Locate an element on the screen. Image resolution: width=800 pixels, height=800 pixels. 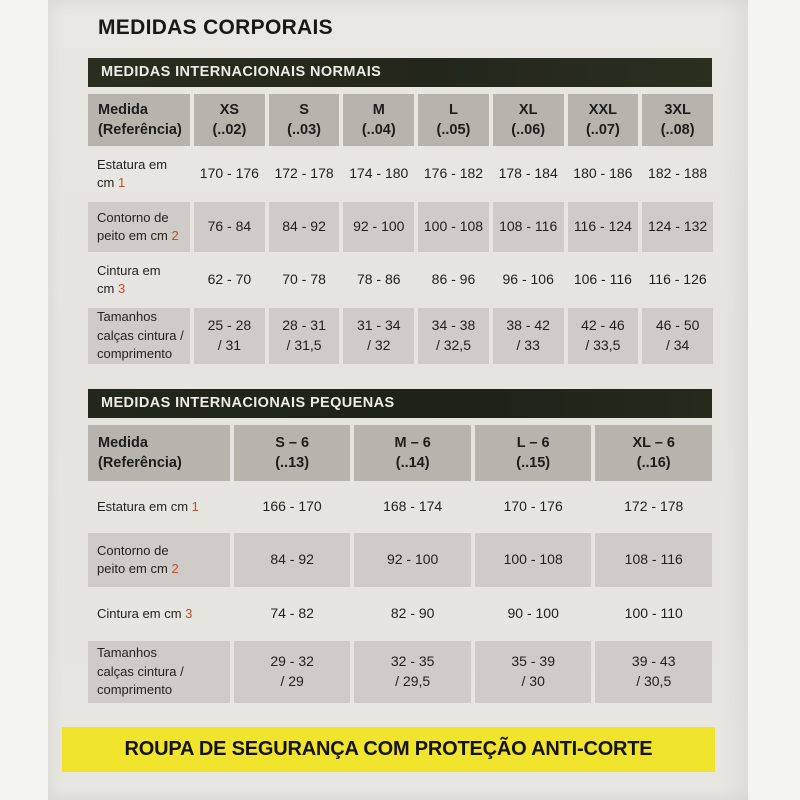
measurement-value: 70 - 78 is located at coordinates (304, 279).